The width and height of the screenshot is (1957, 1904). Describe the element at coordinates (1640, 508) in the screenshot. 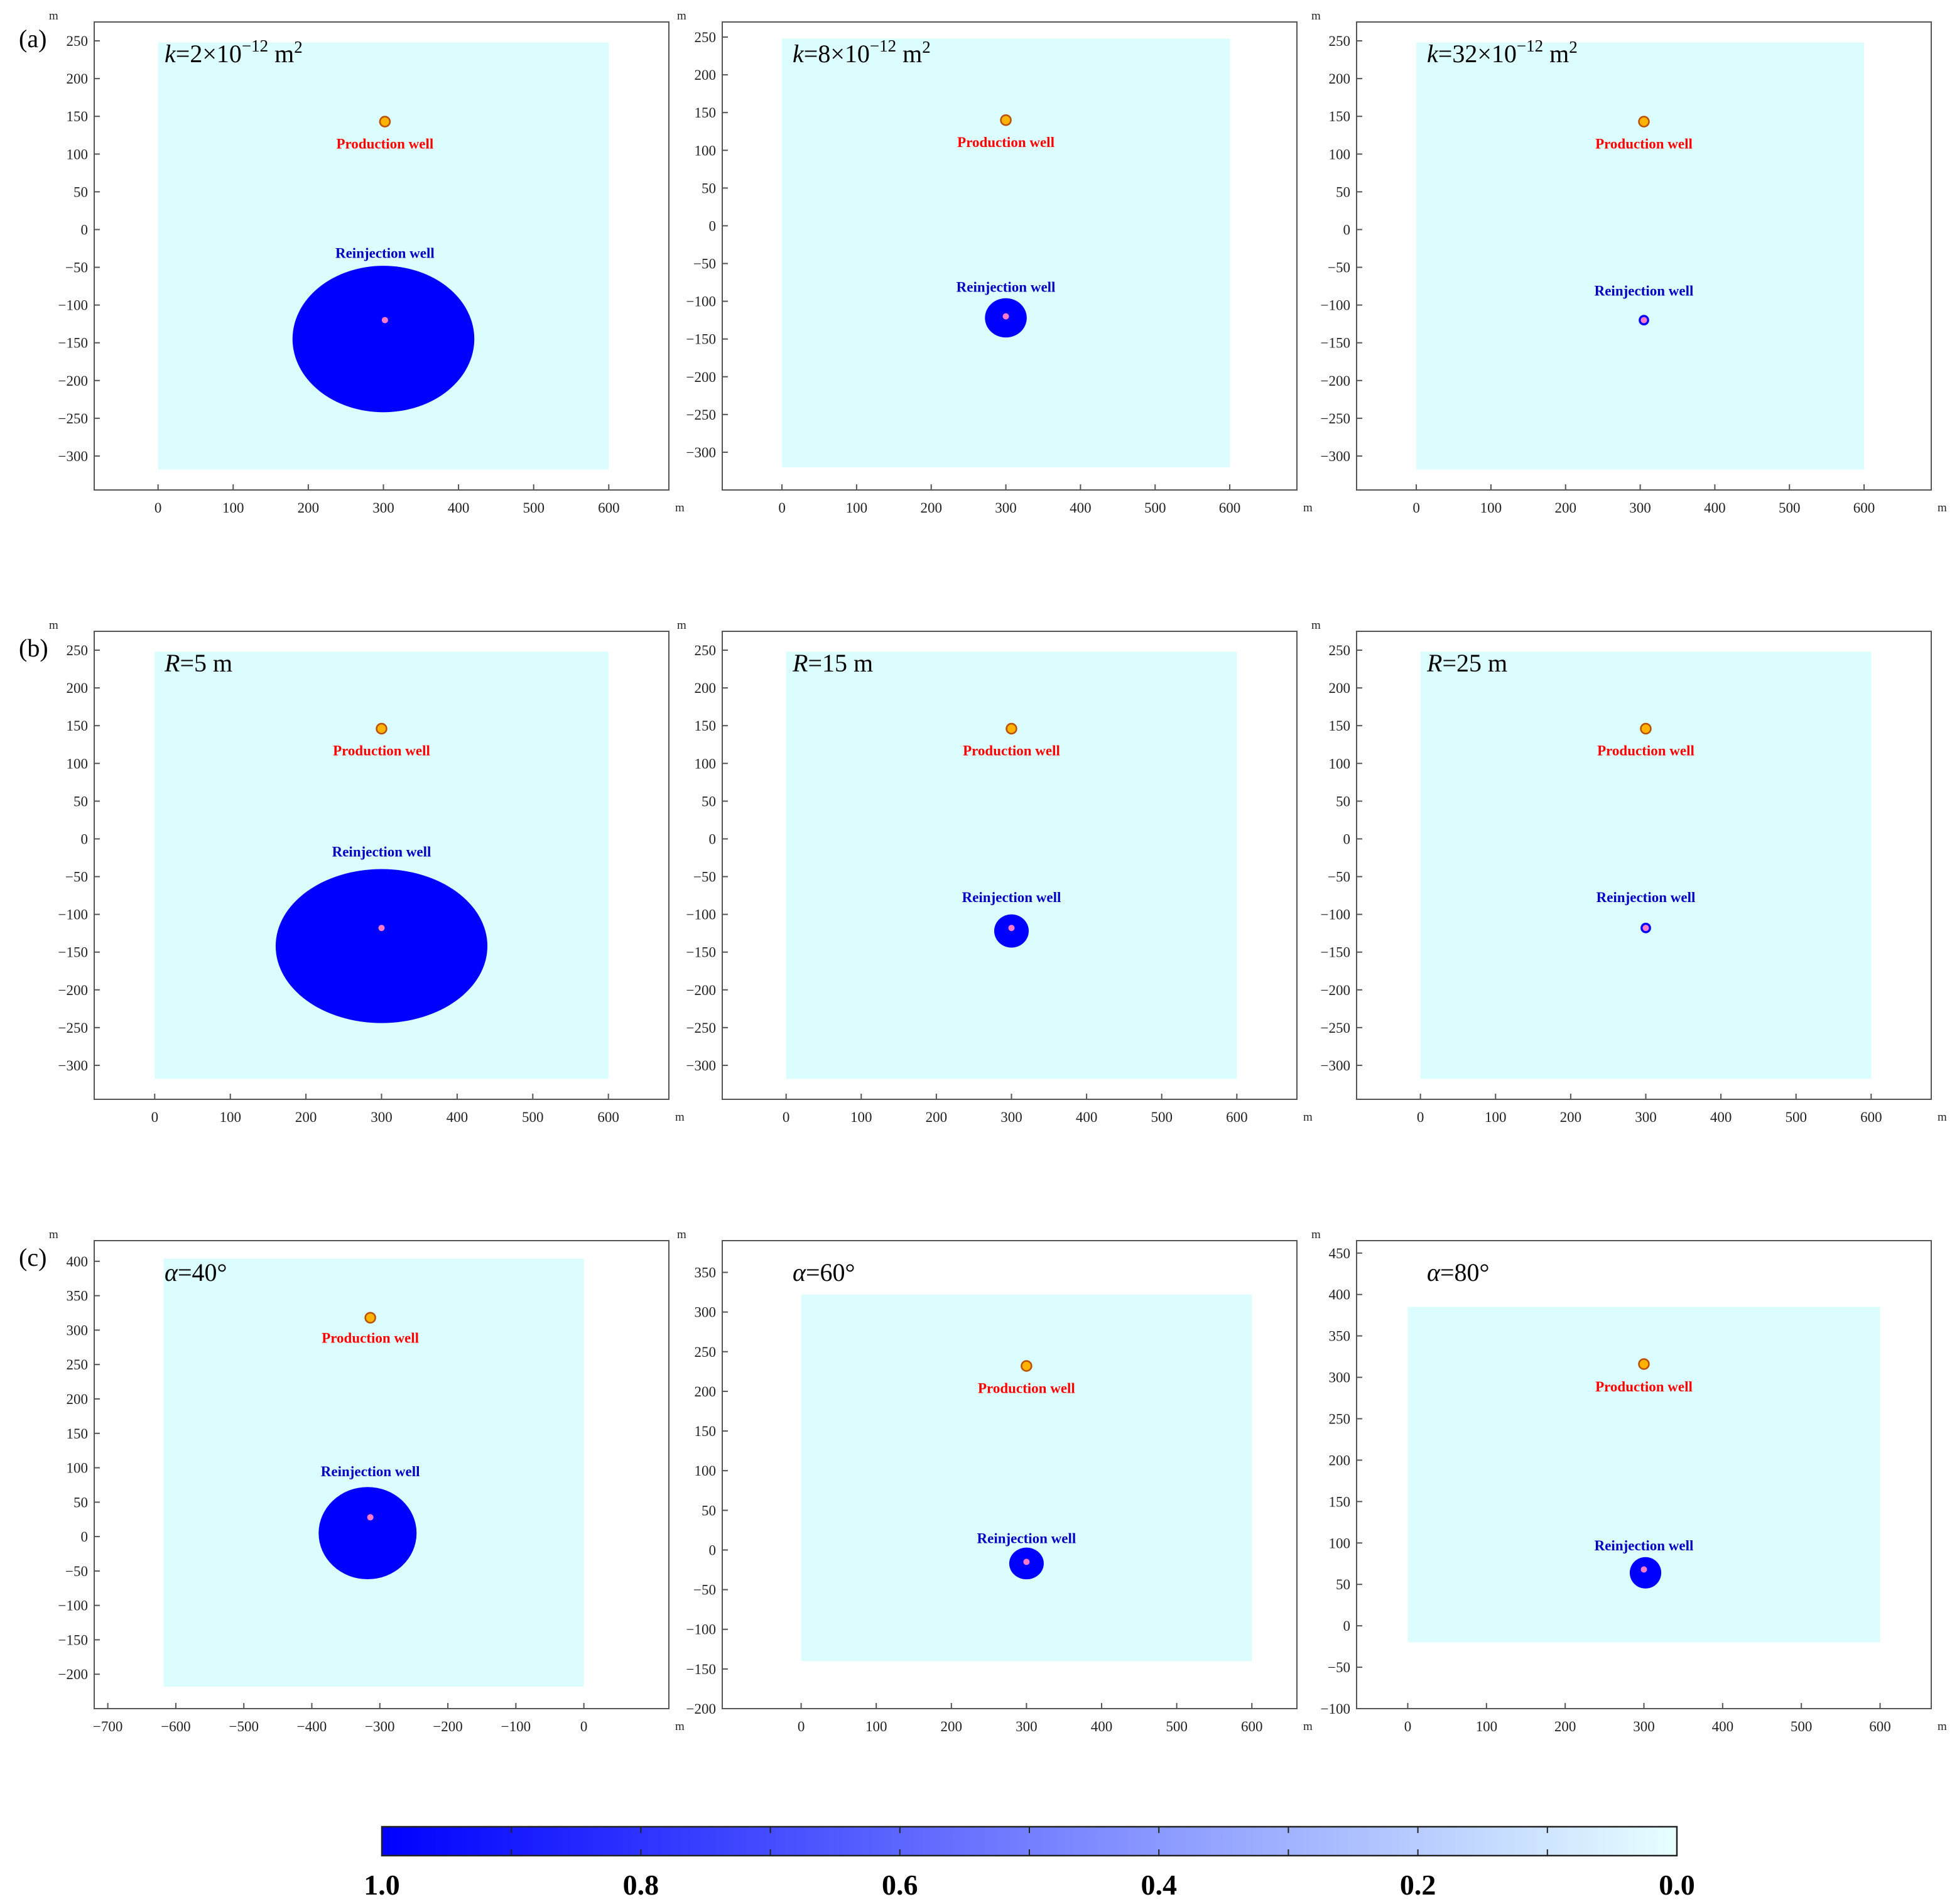

I see `x-tick-label: 300` at that location.